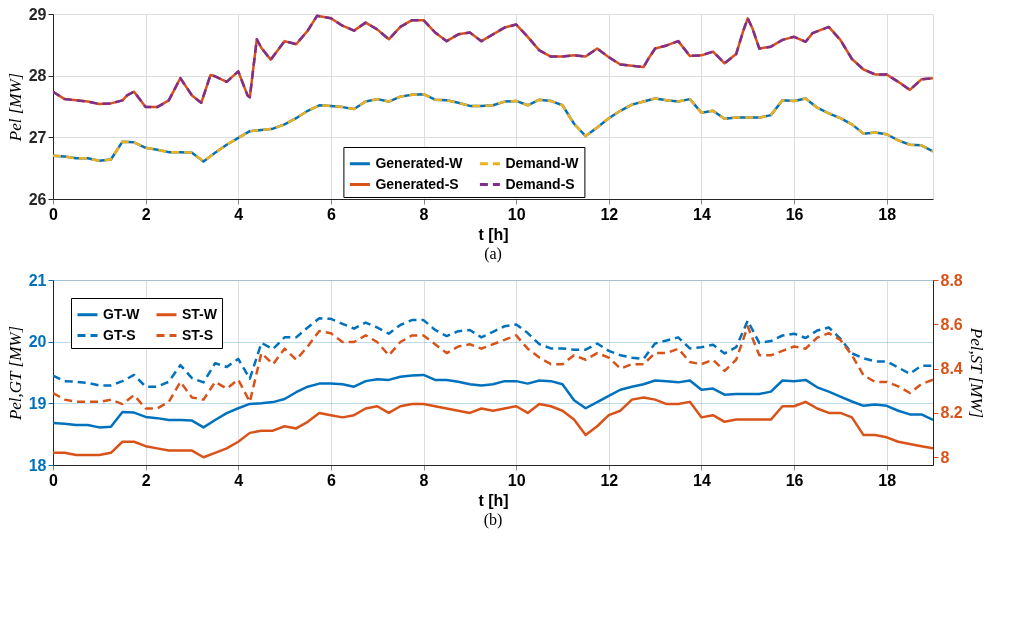 This screenshot has width=1032, height=627. What do you see at coordinates (976, 372) in the screenshot?
I see `y2-axis-title: Pel,ST [MW]` at bounding box center [976, 372].